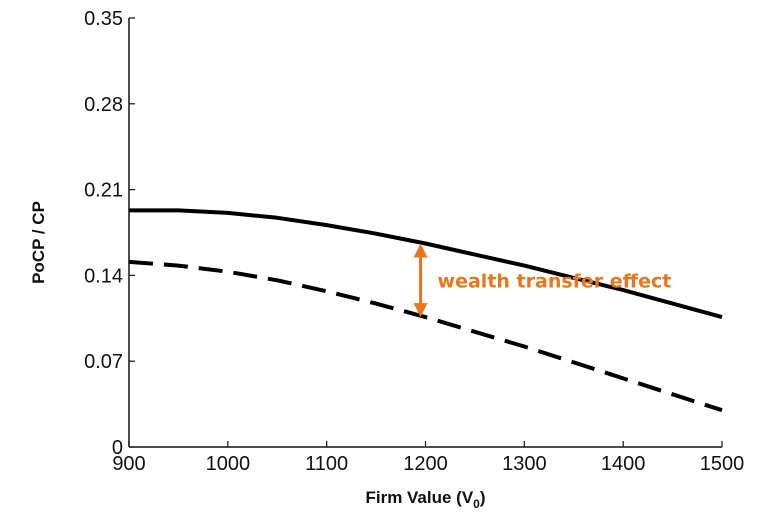  Describe the element at coordinates (425, 464) in the screenshot. I see `x-tick-label: 1200` at that location.